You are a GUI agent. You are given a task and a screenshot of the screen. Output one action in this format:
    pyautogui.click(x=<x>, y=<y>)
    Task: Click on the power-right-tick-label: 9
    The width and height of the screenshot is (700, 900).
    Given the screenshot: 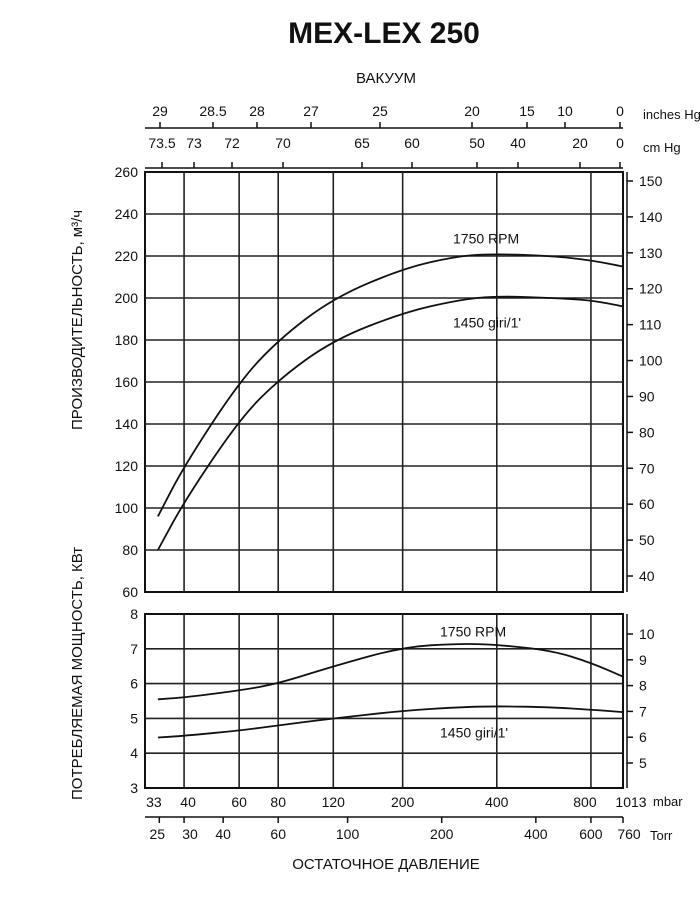 What is the action you would take?
    pyautogui.click(x=643, y=660)
    